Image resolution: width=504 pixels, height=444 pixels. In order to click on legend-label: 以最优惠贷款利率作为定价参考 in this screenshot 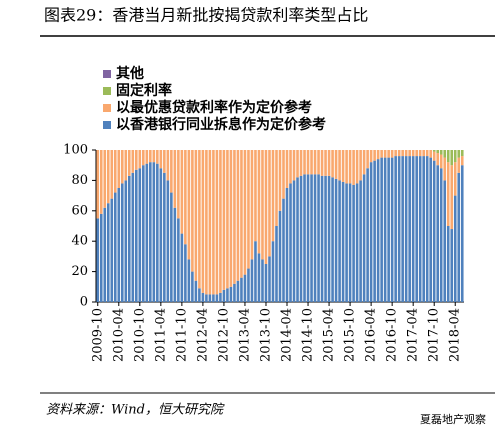, I will do `click(214, 107)`.